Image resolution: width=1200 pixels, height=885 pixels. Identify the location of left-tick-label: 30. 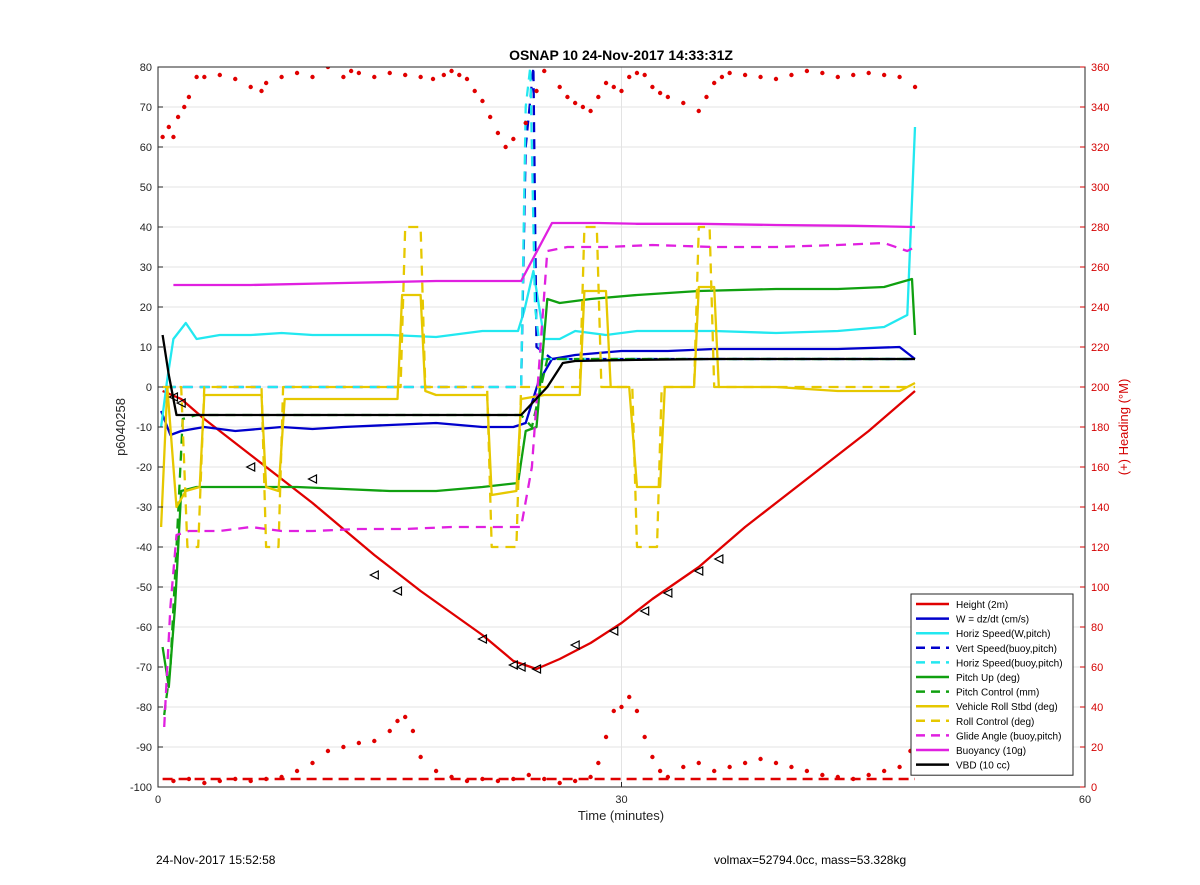
(146, 268).